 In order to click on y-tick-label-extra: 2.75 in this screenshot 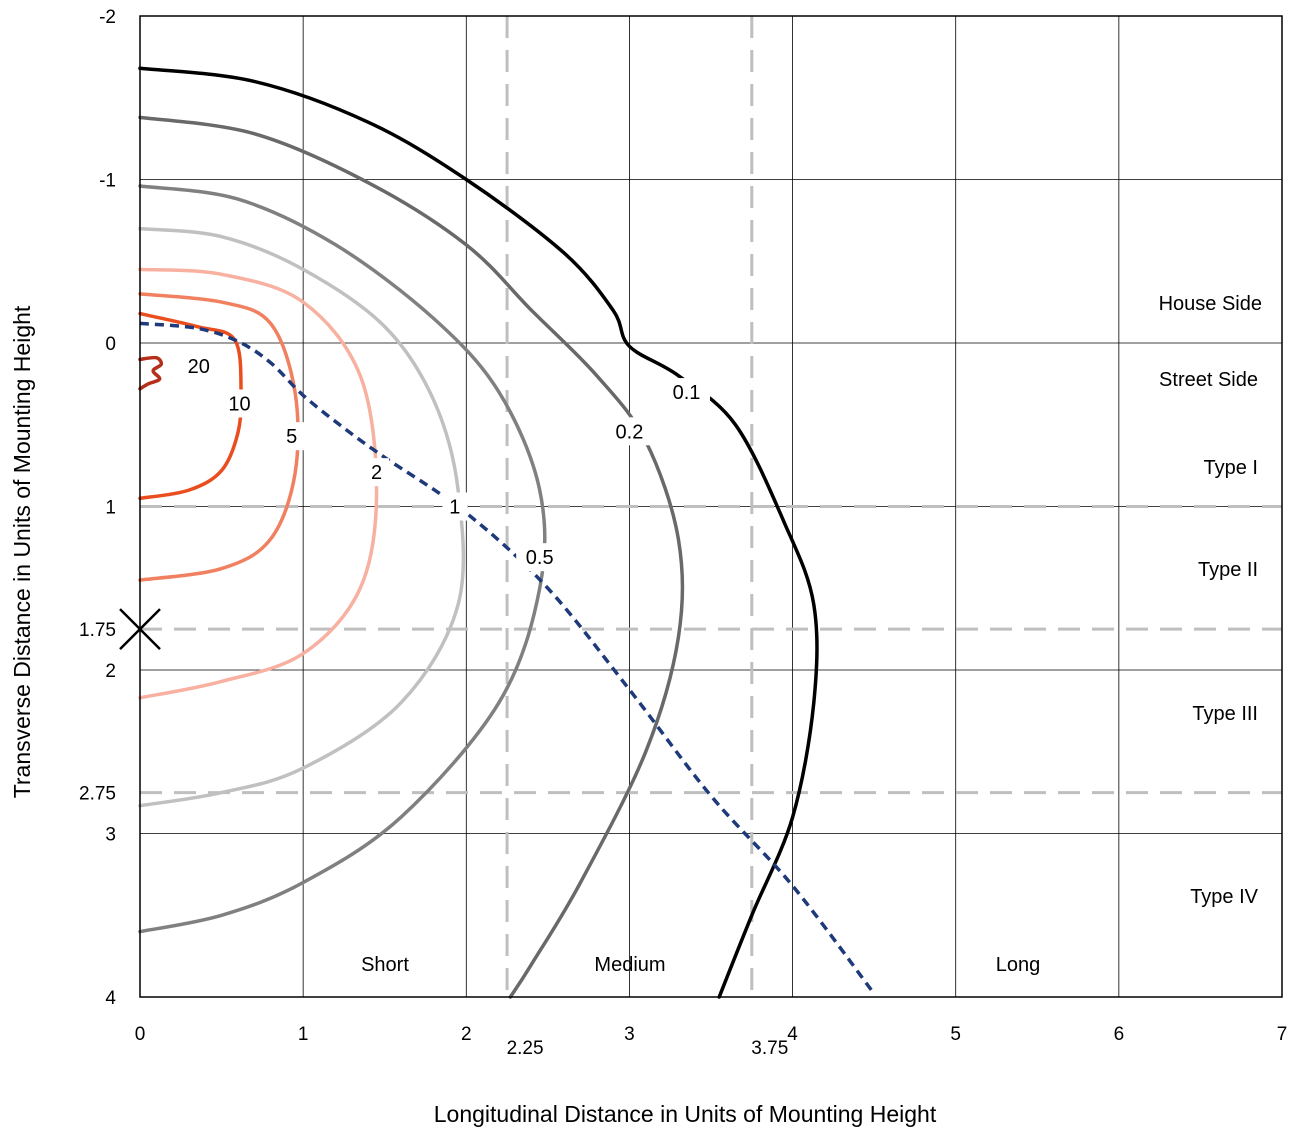, I will do `click(97, 794)`.